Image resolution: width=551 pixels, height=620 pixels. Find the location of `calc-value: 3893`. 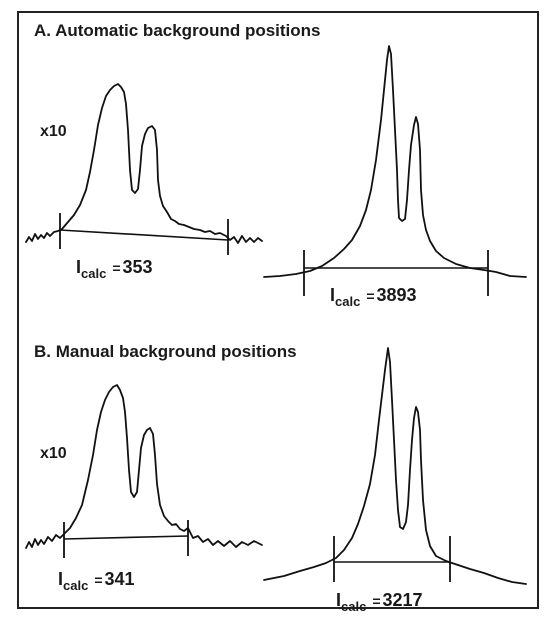

calc-value: 3893 is located at coordinates (397, 295).